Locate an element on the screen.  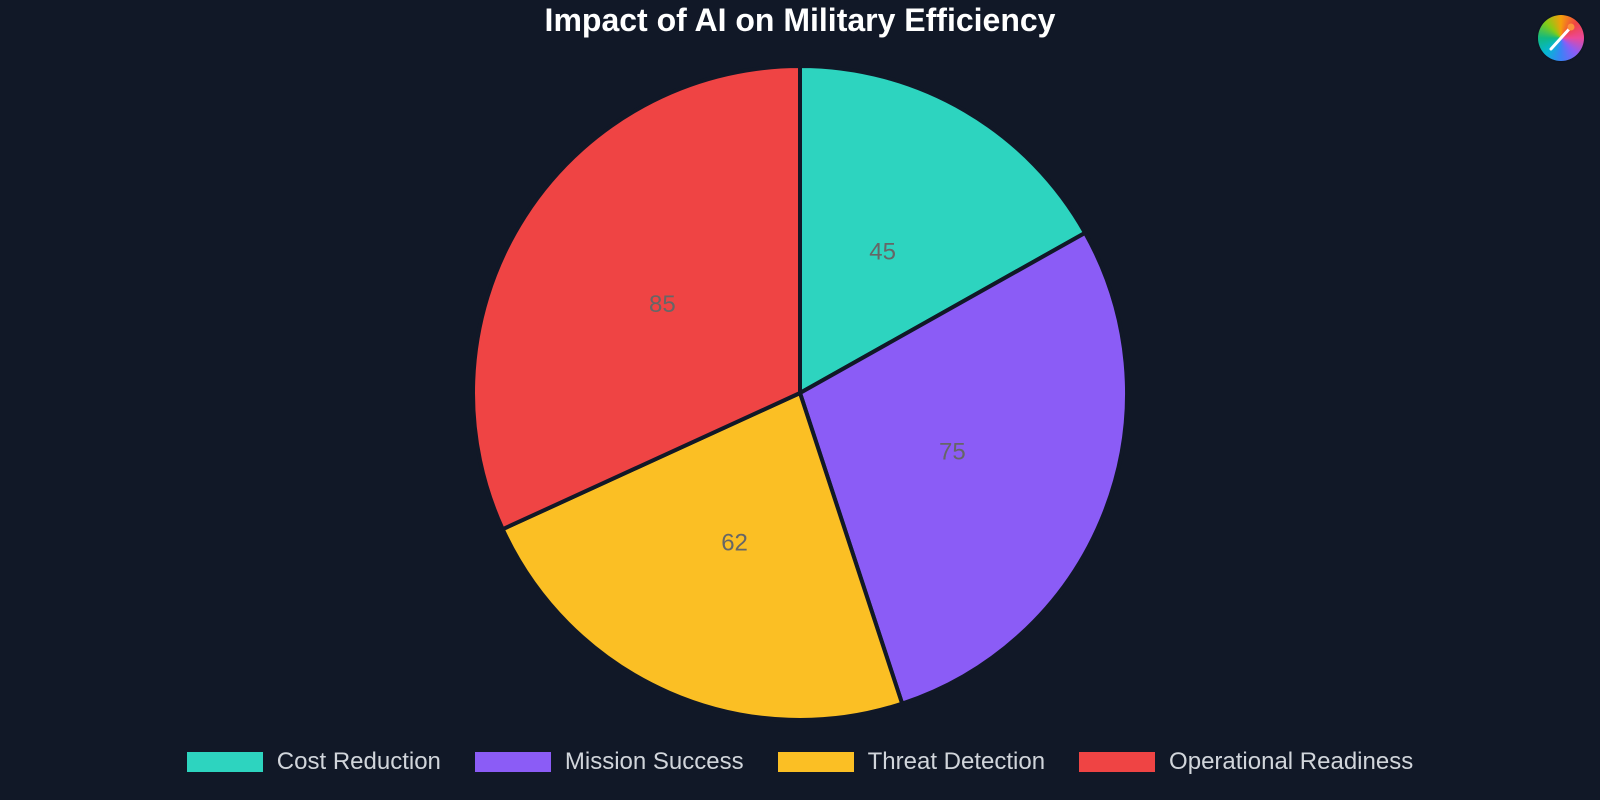
data-label-cost-reduction: 45 is located at coordinates (882, 251).